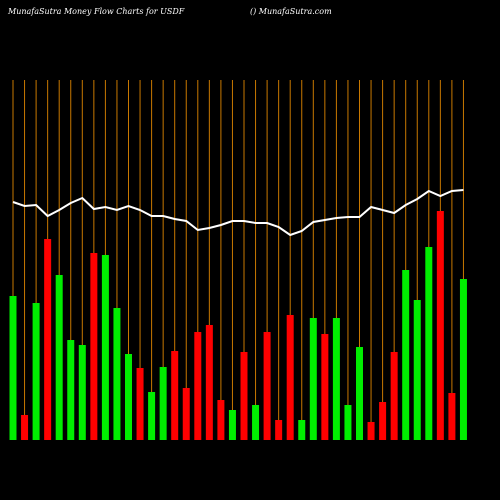  What do you see at coordinates (291, 11) in the screenshot?
I see `chart-subtitle: () MunafaSutra.com` at bounding box center [291, 11].